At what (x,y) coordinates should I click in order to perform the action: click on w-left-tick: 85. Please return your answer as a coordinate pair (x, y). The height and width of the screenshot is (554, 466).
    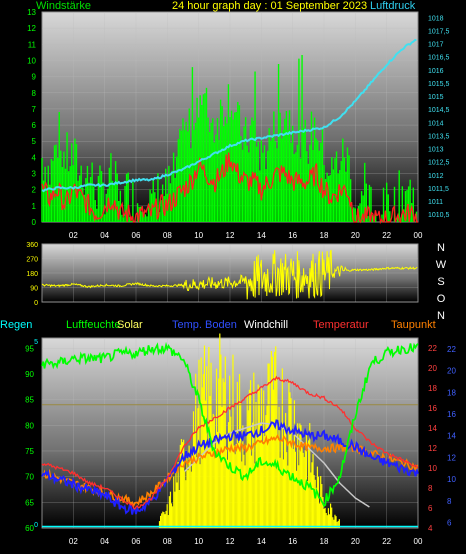
    Looking at the image, I should click on (29, 400).